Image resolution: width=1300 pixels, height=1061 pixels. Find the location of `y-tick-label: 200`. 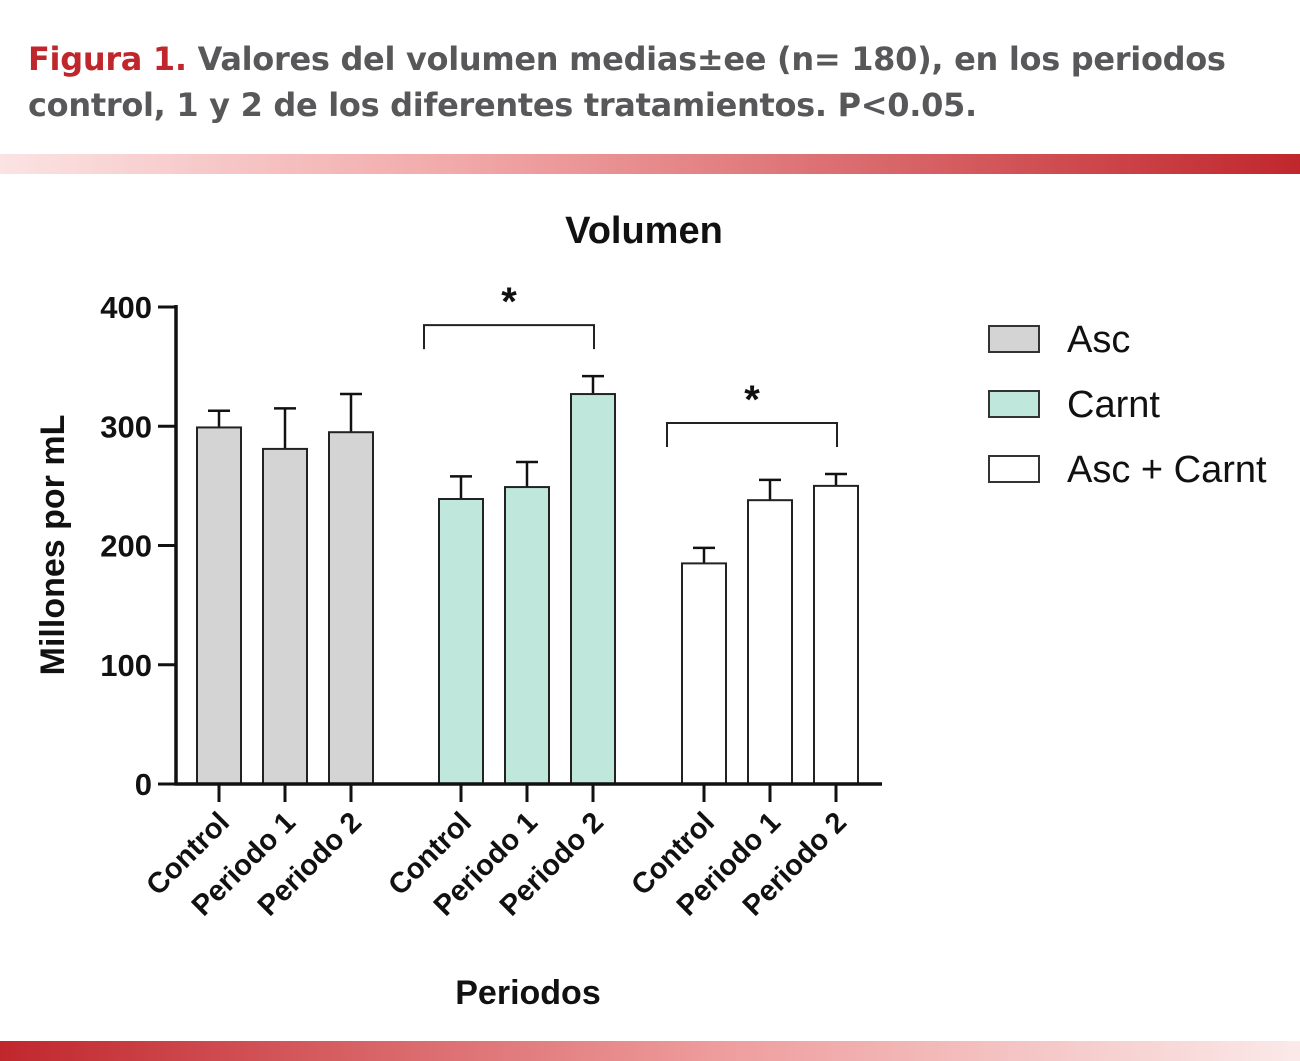

y-tick-label: 200 is located at coordinates (126, 546).